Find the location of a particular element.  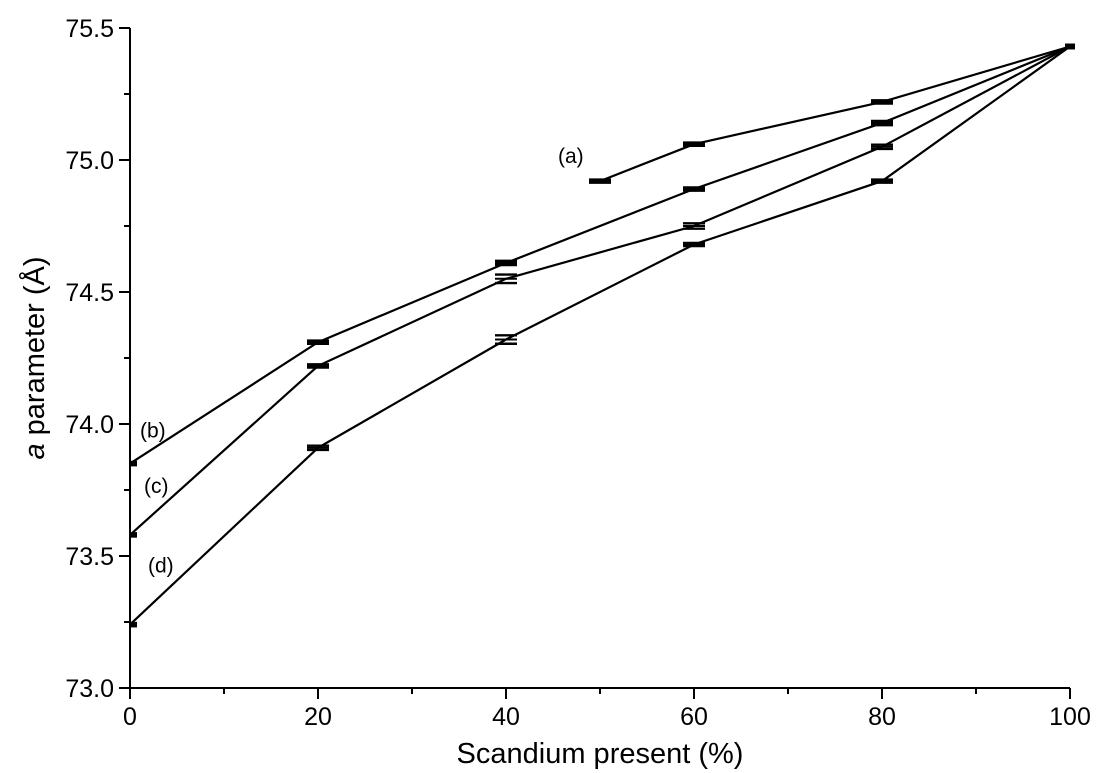

y-tick-label: 75.0 is located at coordinates (89, 161).